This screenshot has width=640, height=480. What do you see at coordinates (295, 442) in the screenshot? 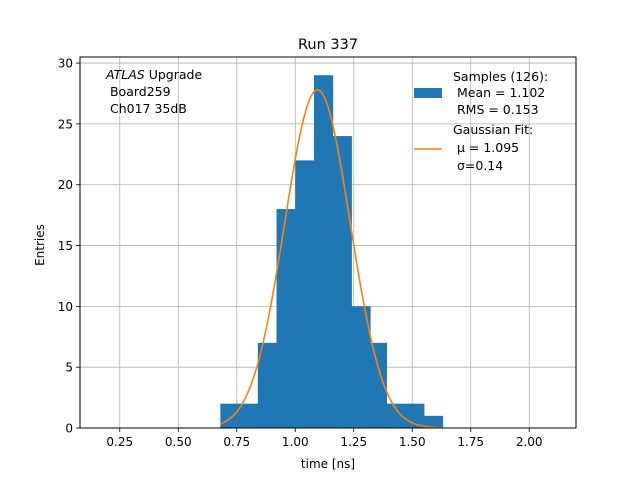
I see `x-tick-label: 1.00` at bounding box center [295, 442].